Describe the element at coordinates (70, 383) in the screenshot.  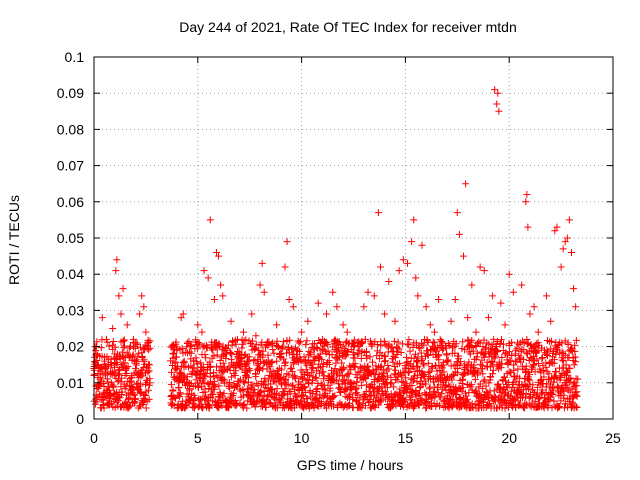
I see `y-tick-label: 0.01` at that location.